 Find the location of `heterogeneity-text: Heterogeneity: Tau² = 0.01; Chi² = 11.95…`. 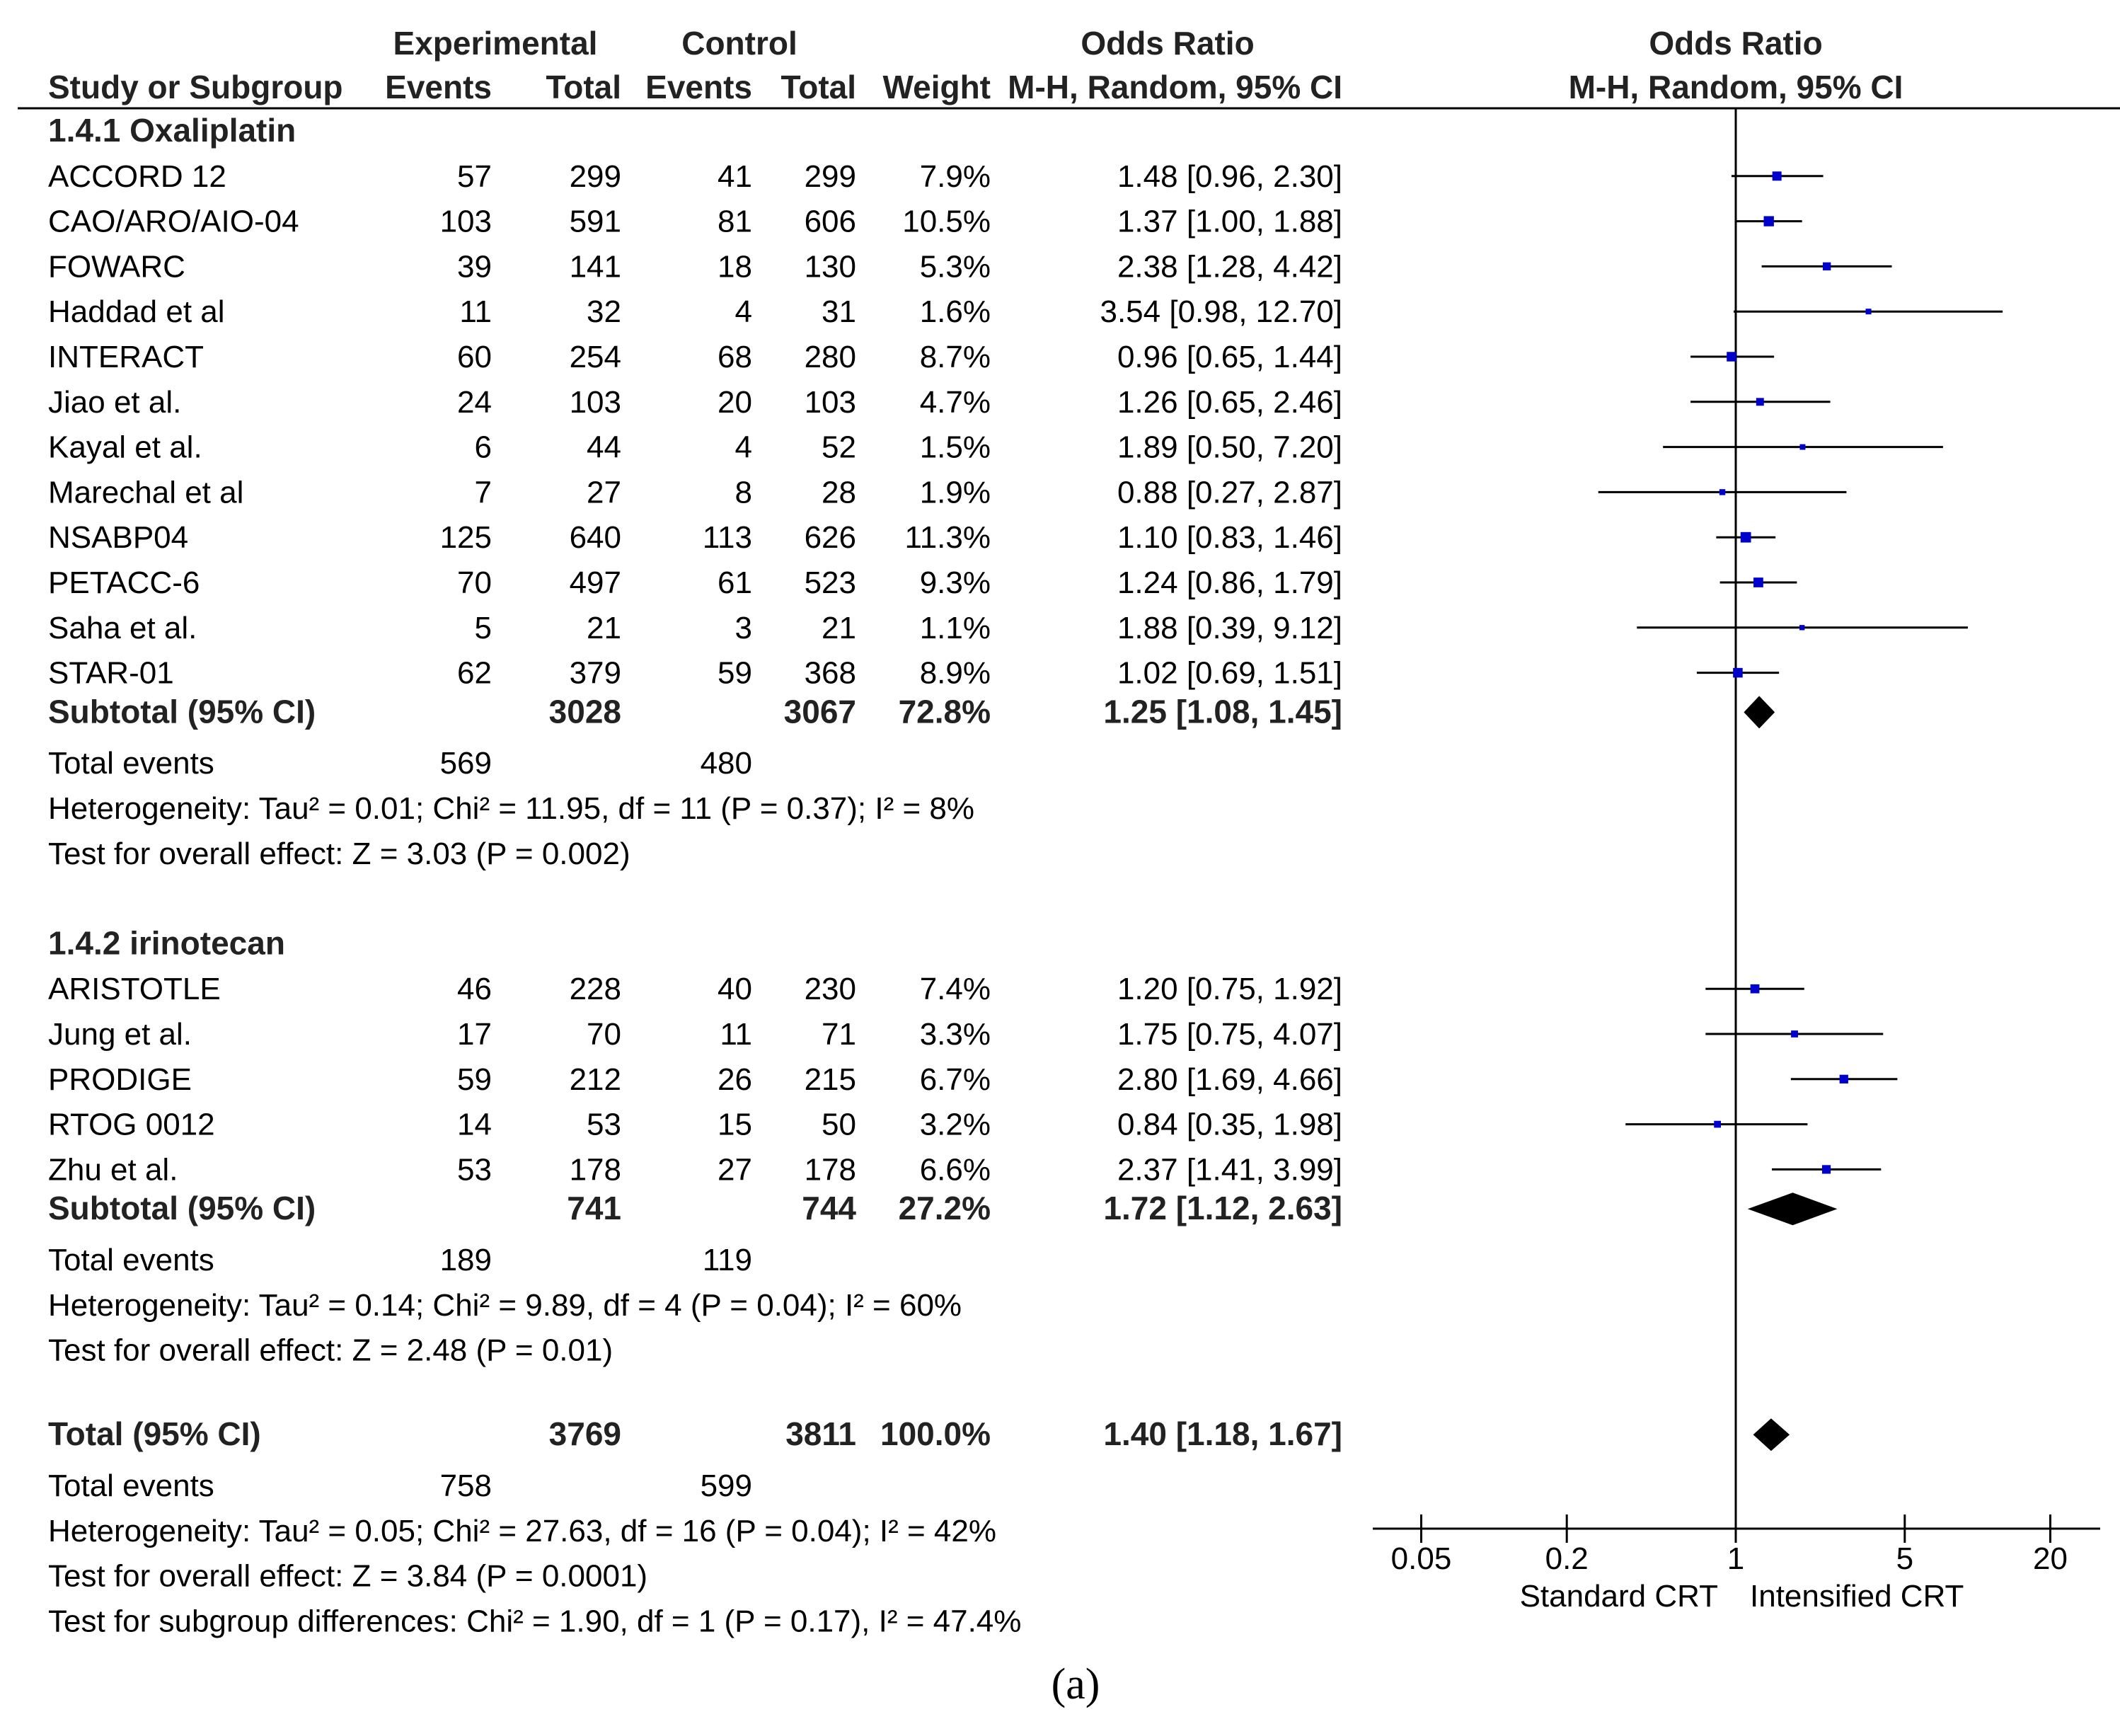

heterogeneity-text: Heterogeneity: Tau² = 0.01; Chi² = 11.95… is located at coordinates (511, 809).